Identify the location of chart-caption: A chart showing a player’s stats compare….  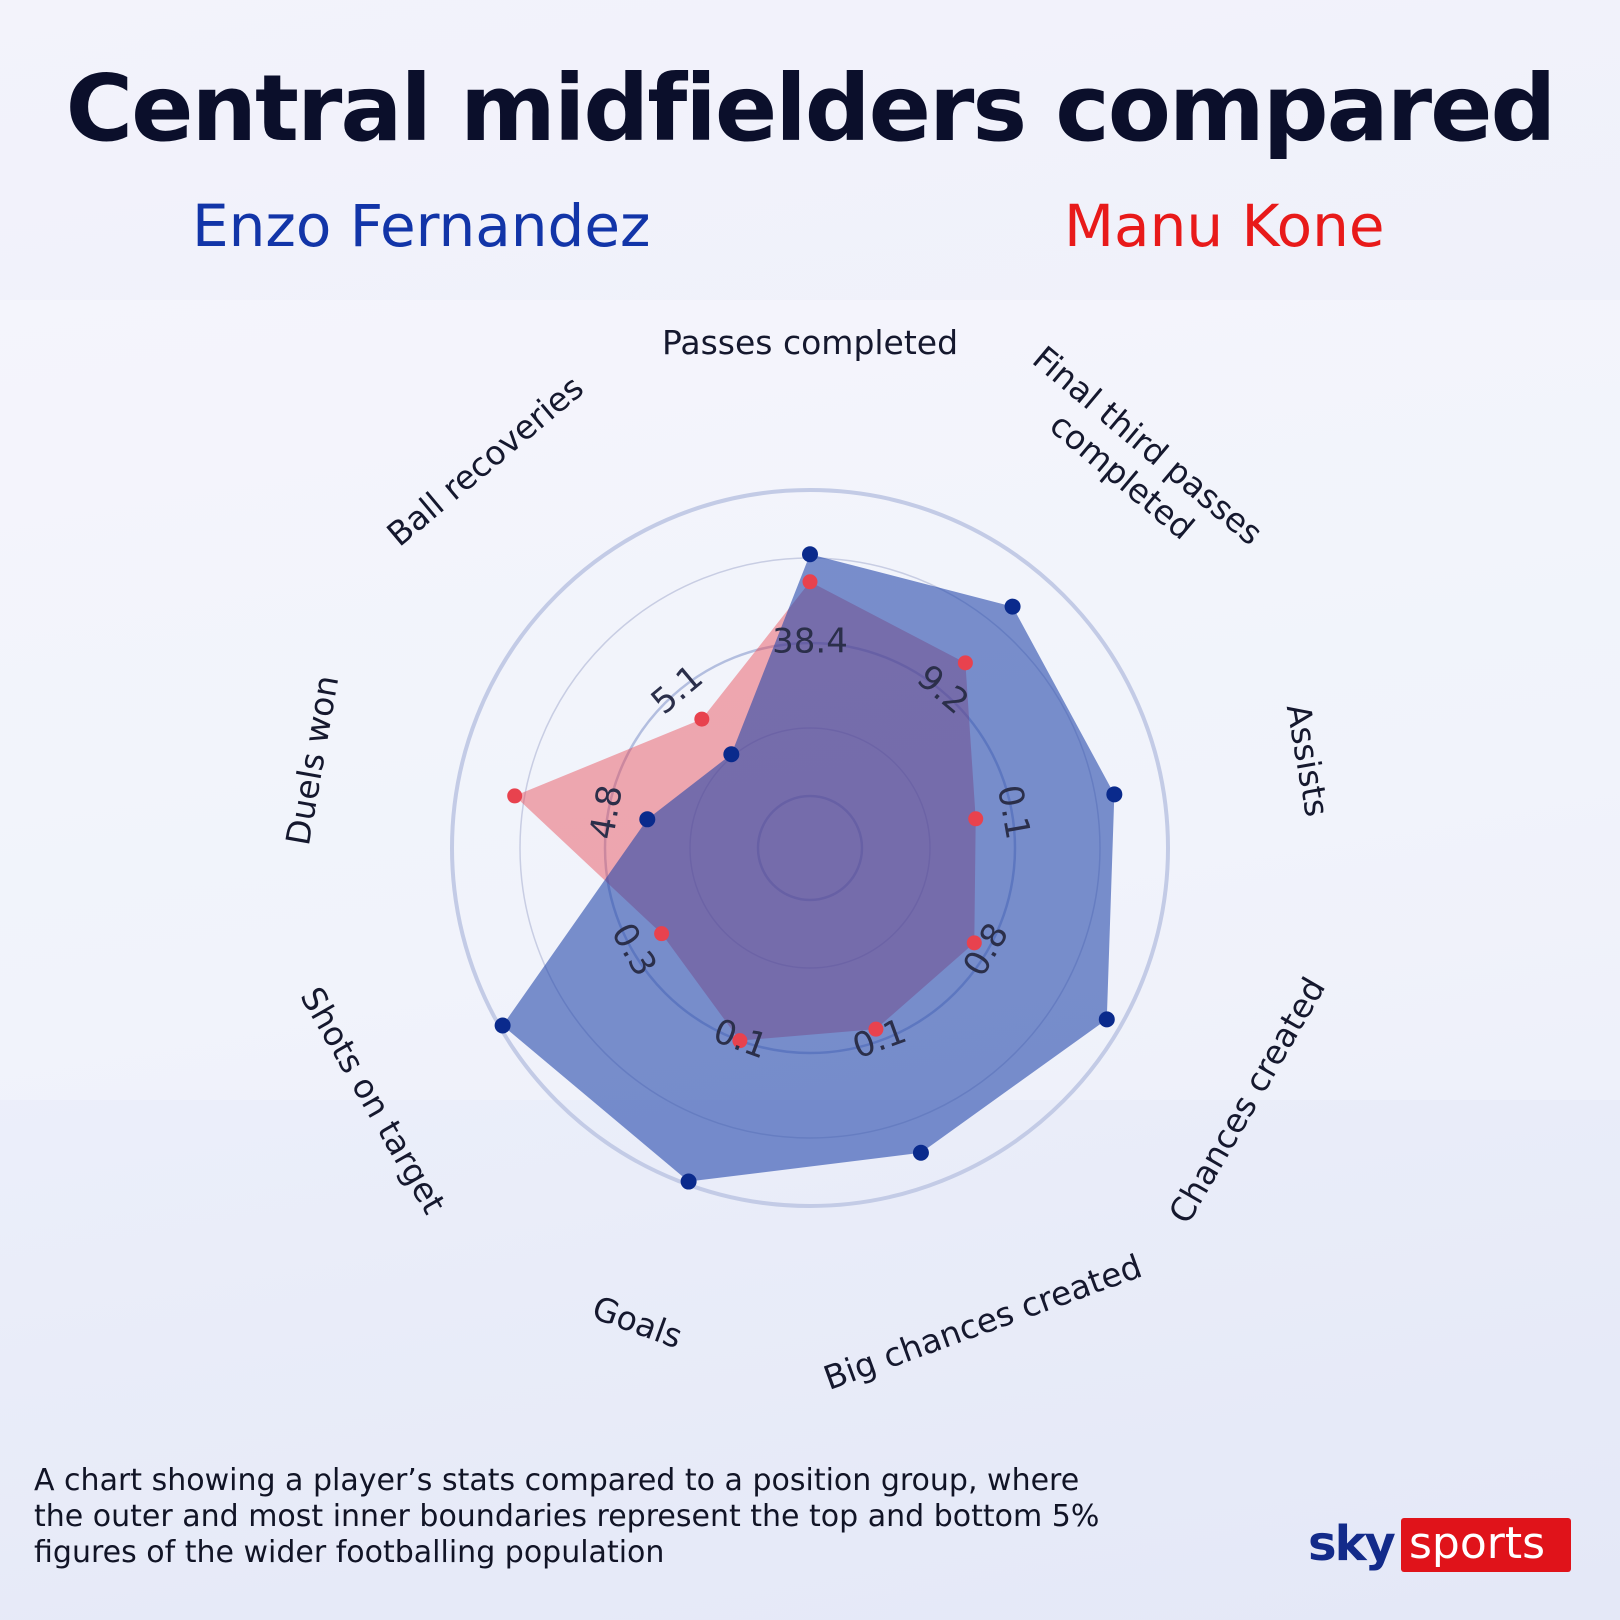
(567, 1516).